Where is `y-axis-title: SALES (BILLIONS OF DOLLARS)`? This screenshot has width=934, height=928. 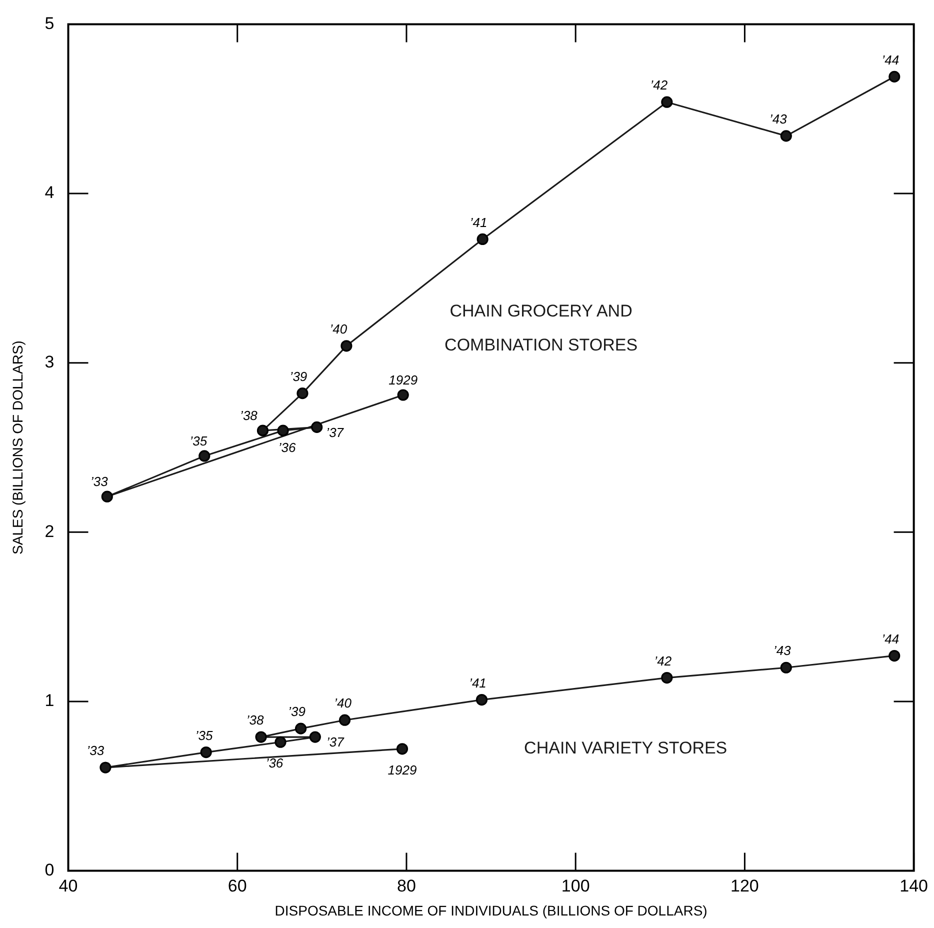
y-axis-title: SALES (BILLIONS OF DOLLARS) is located at coordinates (17, 447).